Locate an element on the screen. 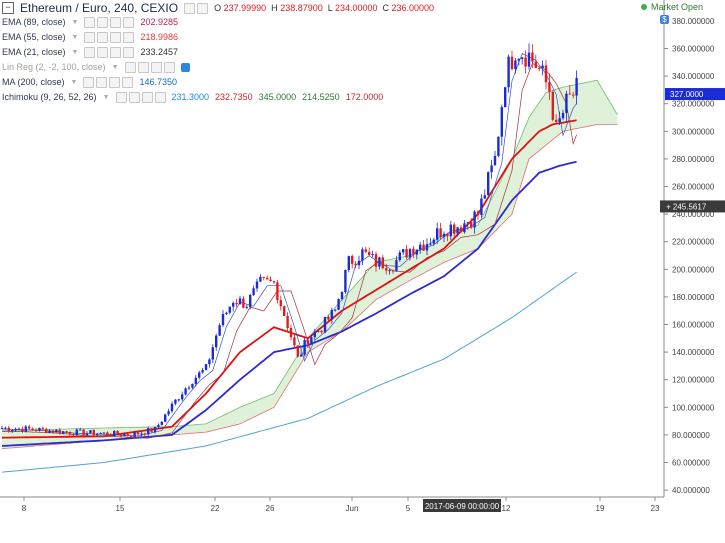  indicator-row: EMA (21, close) ▼ 233.2457 is located at coordinates (90, 52).